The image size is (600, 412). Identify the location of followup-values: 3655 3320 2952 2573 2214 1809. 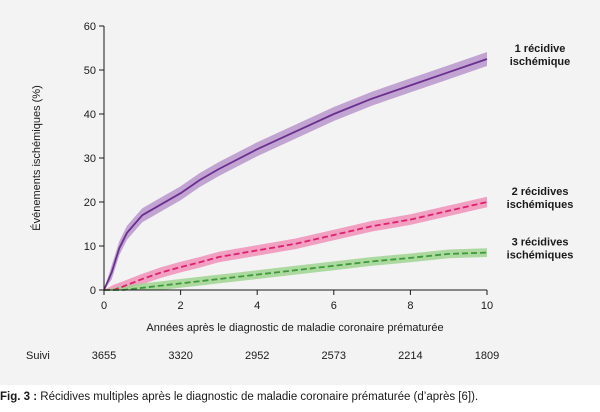
(295, 356).